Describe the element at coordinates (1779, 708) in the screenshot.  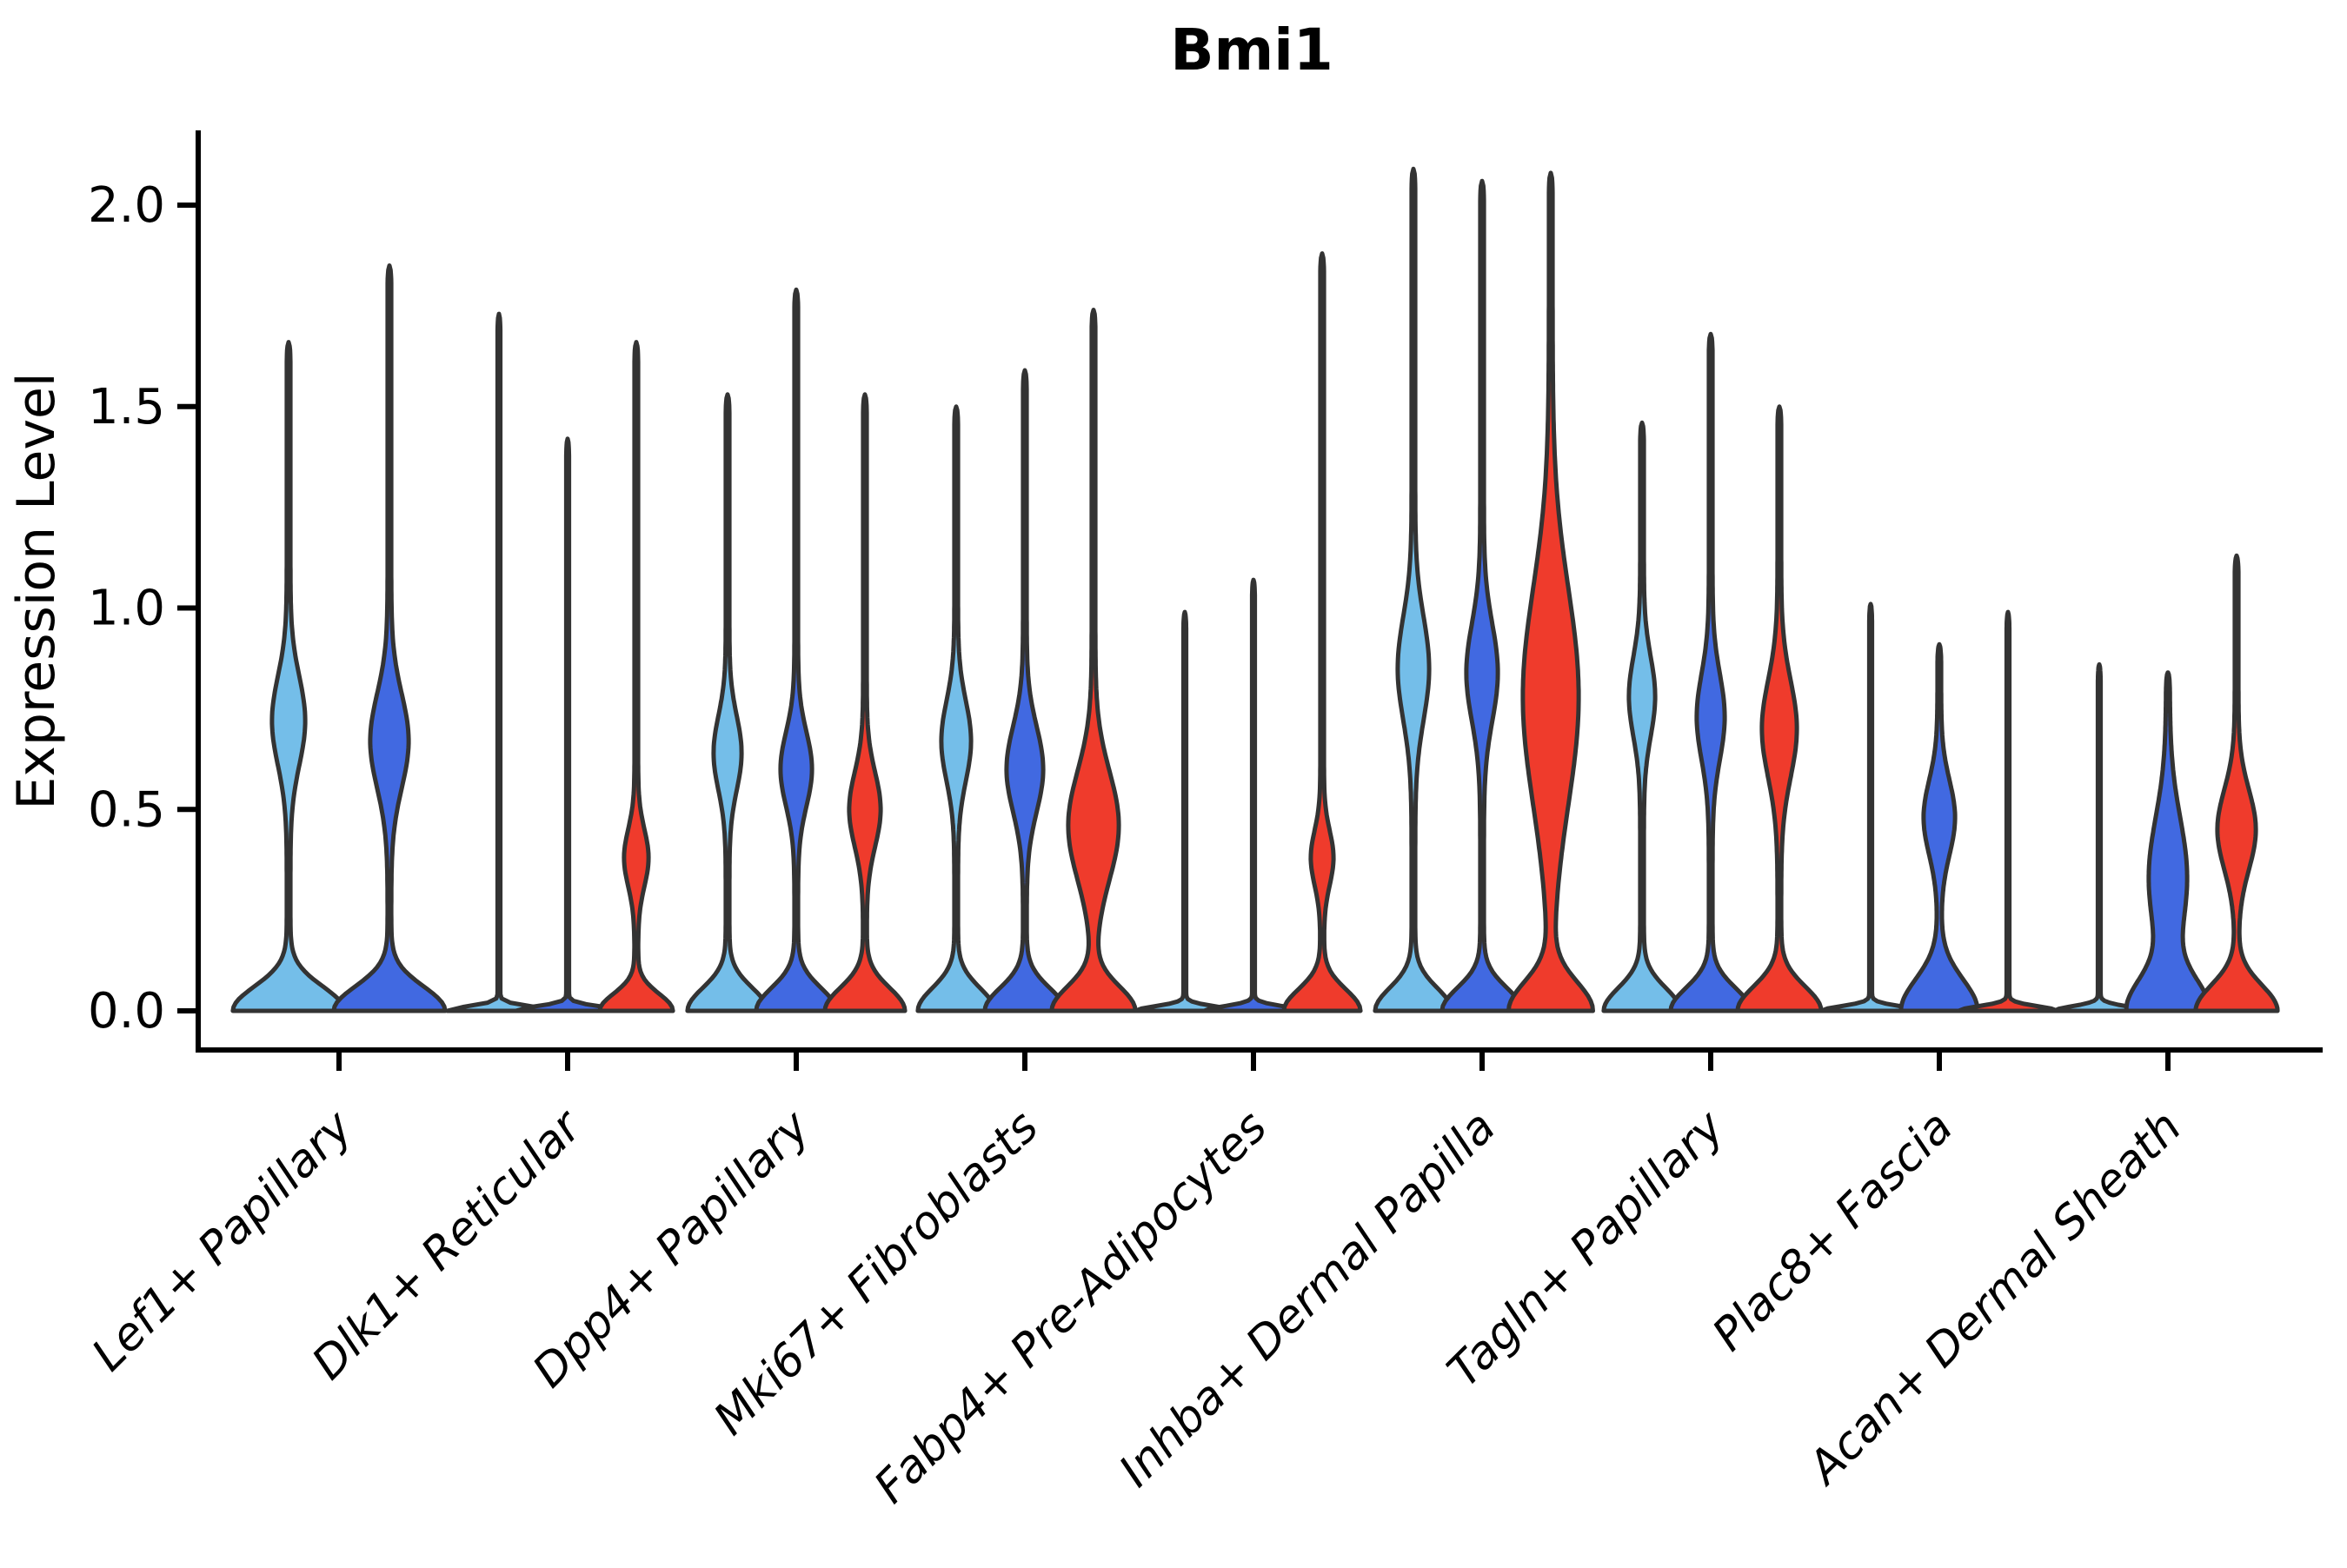
I see `violin-7-red` at that location.